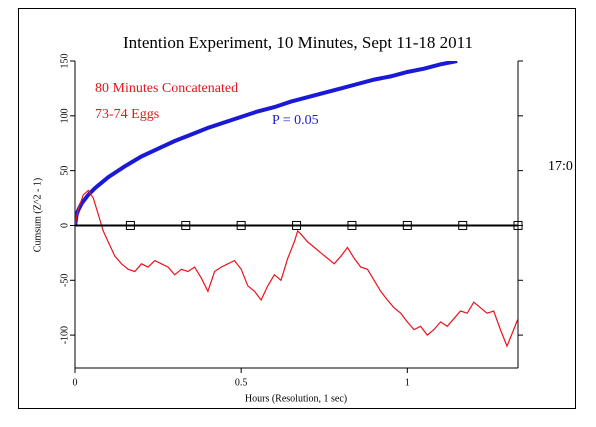  I want to click on x-tick-label: 1, so click(407, 382).